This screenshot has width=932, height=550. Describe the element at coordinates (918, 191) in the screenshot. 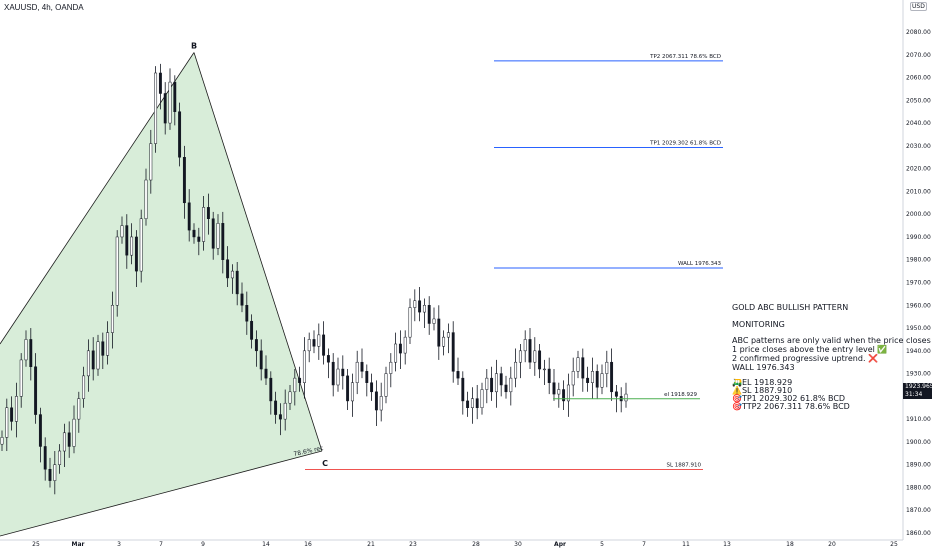

I see `y-tick-label: 2010.00` at that location.